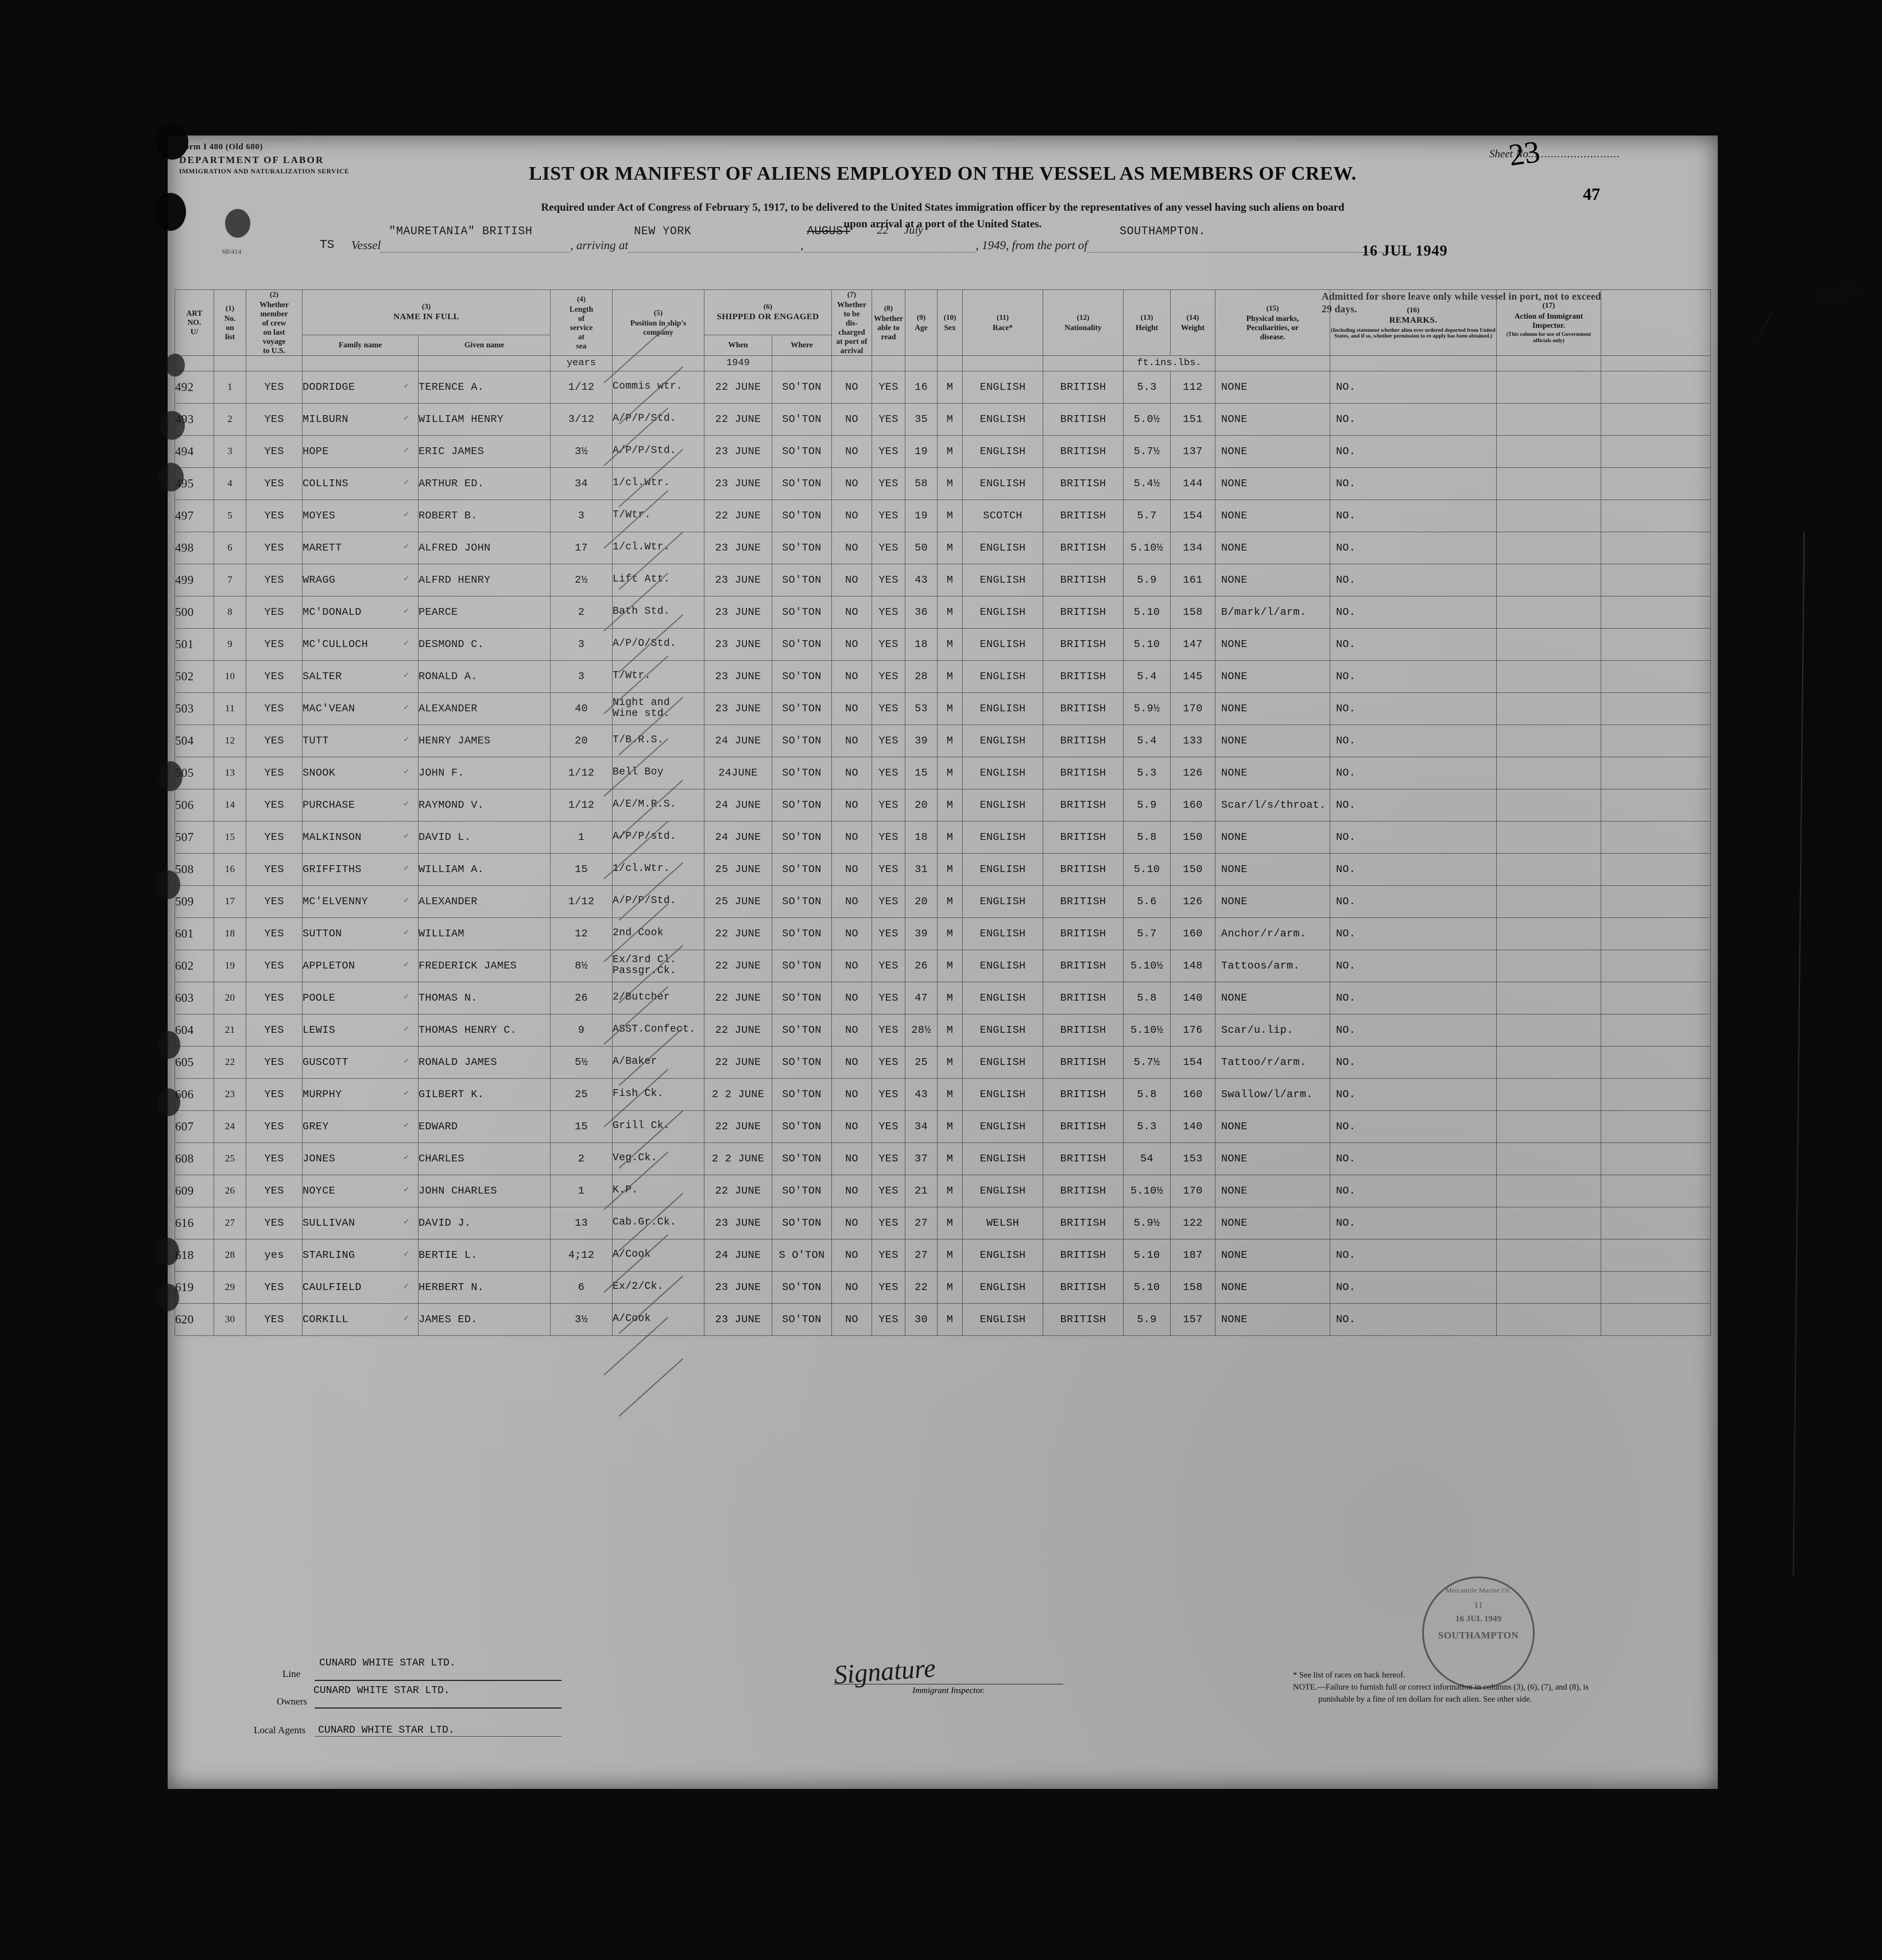 This screenshot has width=1882, height=1960. What do you see at coordinates (360, 451) in the screenshot?
I see `cell-family-name: HOPE ✓` at bounding box center [360, 451].